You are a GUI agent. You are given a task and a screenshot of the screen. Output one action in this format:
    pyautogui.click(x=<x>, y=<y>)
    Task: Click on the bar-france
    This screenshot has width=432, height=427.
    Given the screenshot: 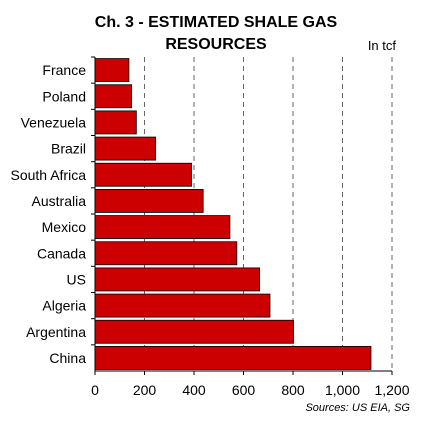 What is the action you would take?
    pyautogui.click(x=112, y=70)
    